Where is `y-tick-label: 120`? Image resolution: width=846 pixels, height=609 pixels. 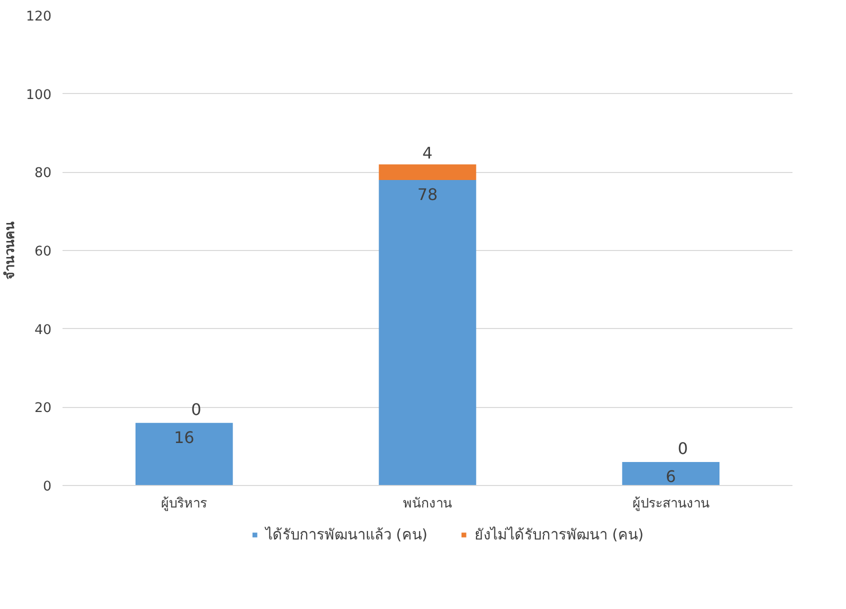
y-tick-label: 120 is located at coordinates (39, 17).